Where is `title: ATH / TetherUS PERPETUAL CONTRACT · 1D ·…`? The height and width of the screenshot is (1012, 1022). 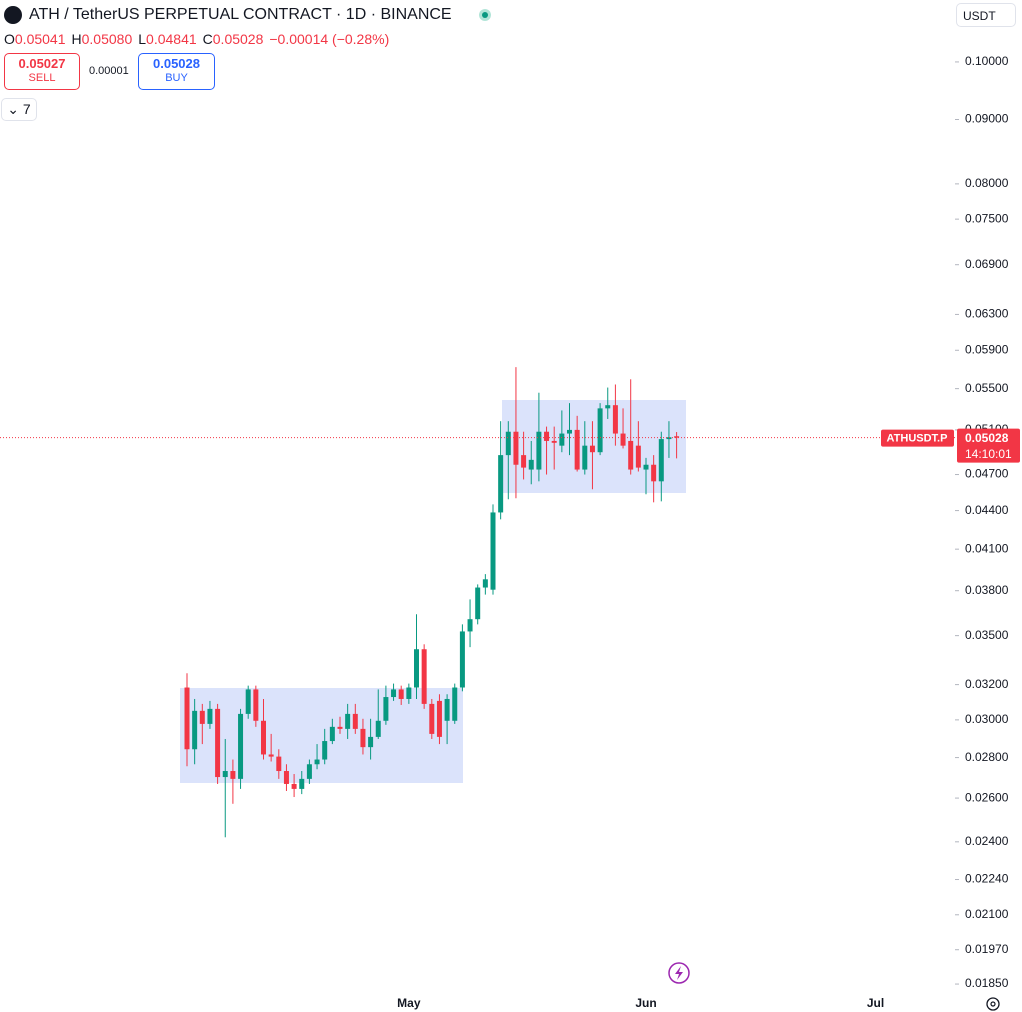 title: ATH / TetherUS PERPETUAL CONTRACT · 1D ·… is located at coordinates (240, 14).